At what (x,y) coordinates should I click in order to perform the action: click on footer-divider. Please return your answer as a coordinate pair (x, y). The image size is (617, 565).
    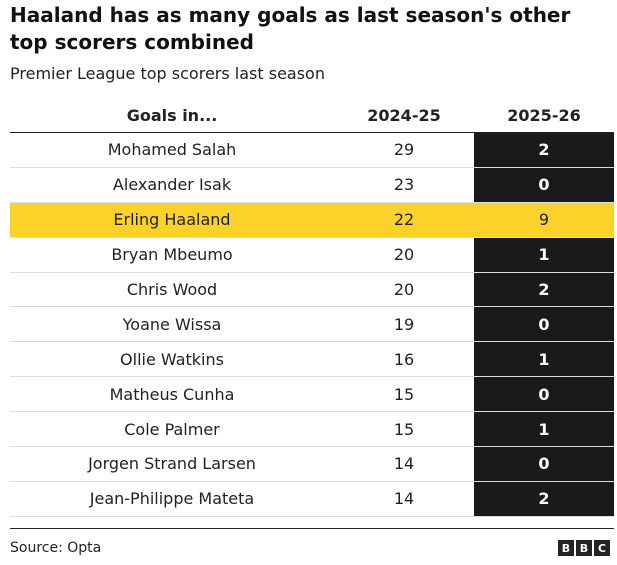
    Looking at the image, I should click on (312, 528).